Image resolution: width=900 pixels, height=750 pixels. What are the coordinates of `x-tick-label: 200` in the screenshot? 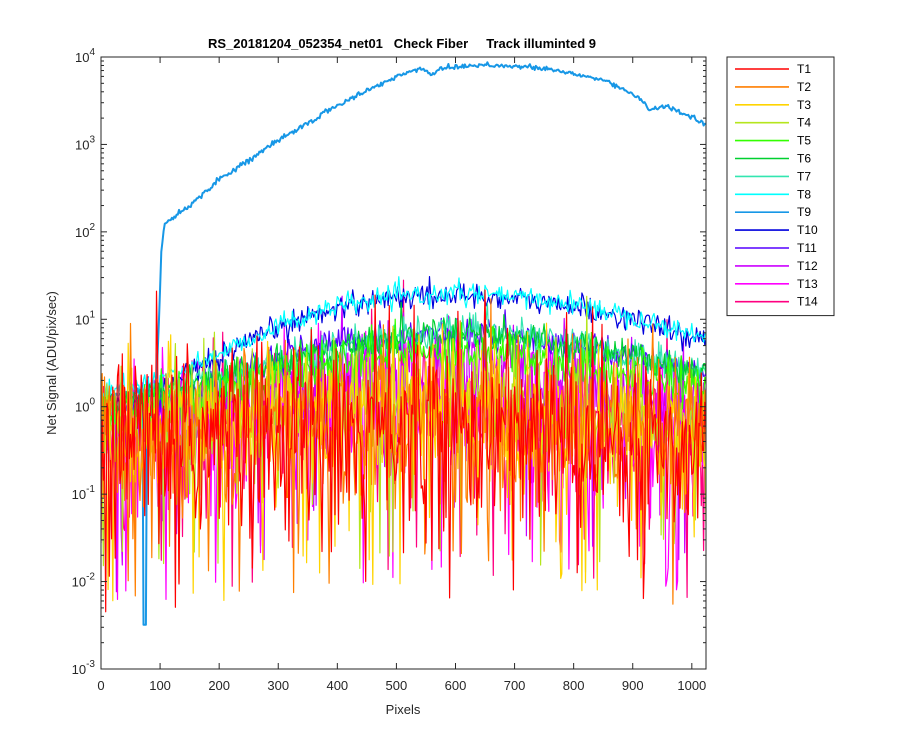 It's located at (219, 685).